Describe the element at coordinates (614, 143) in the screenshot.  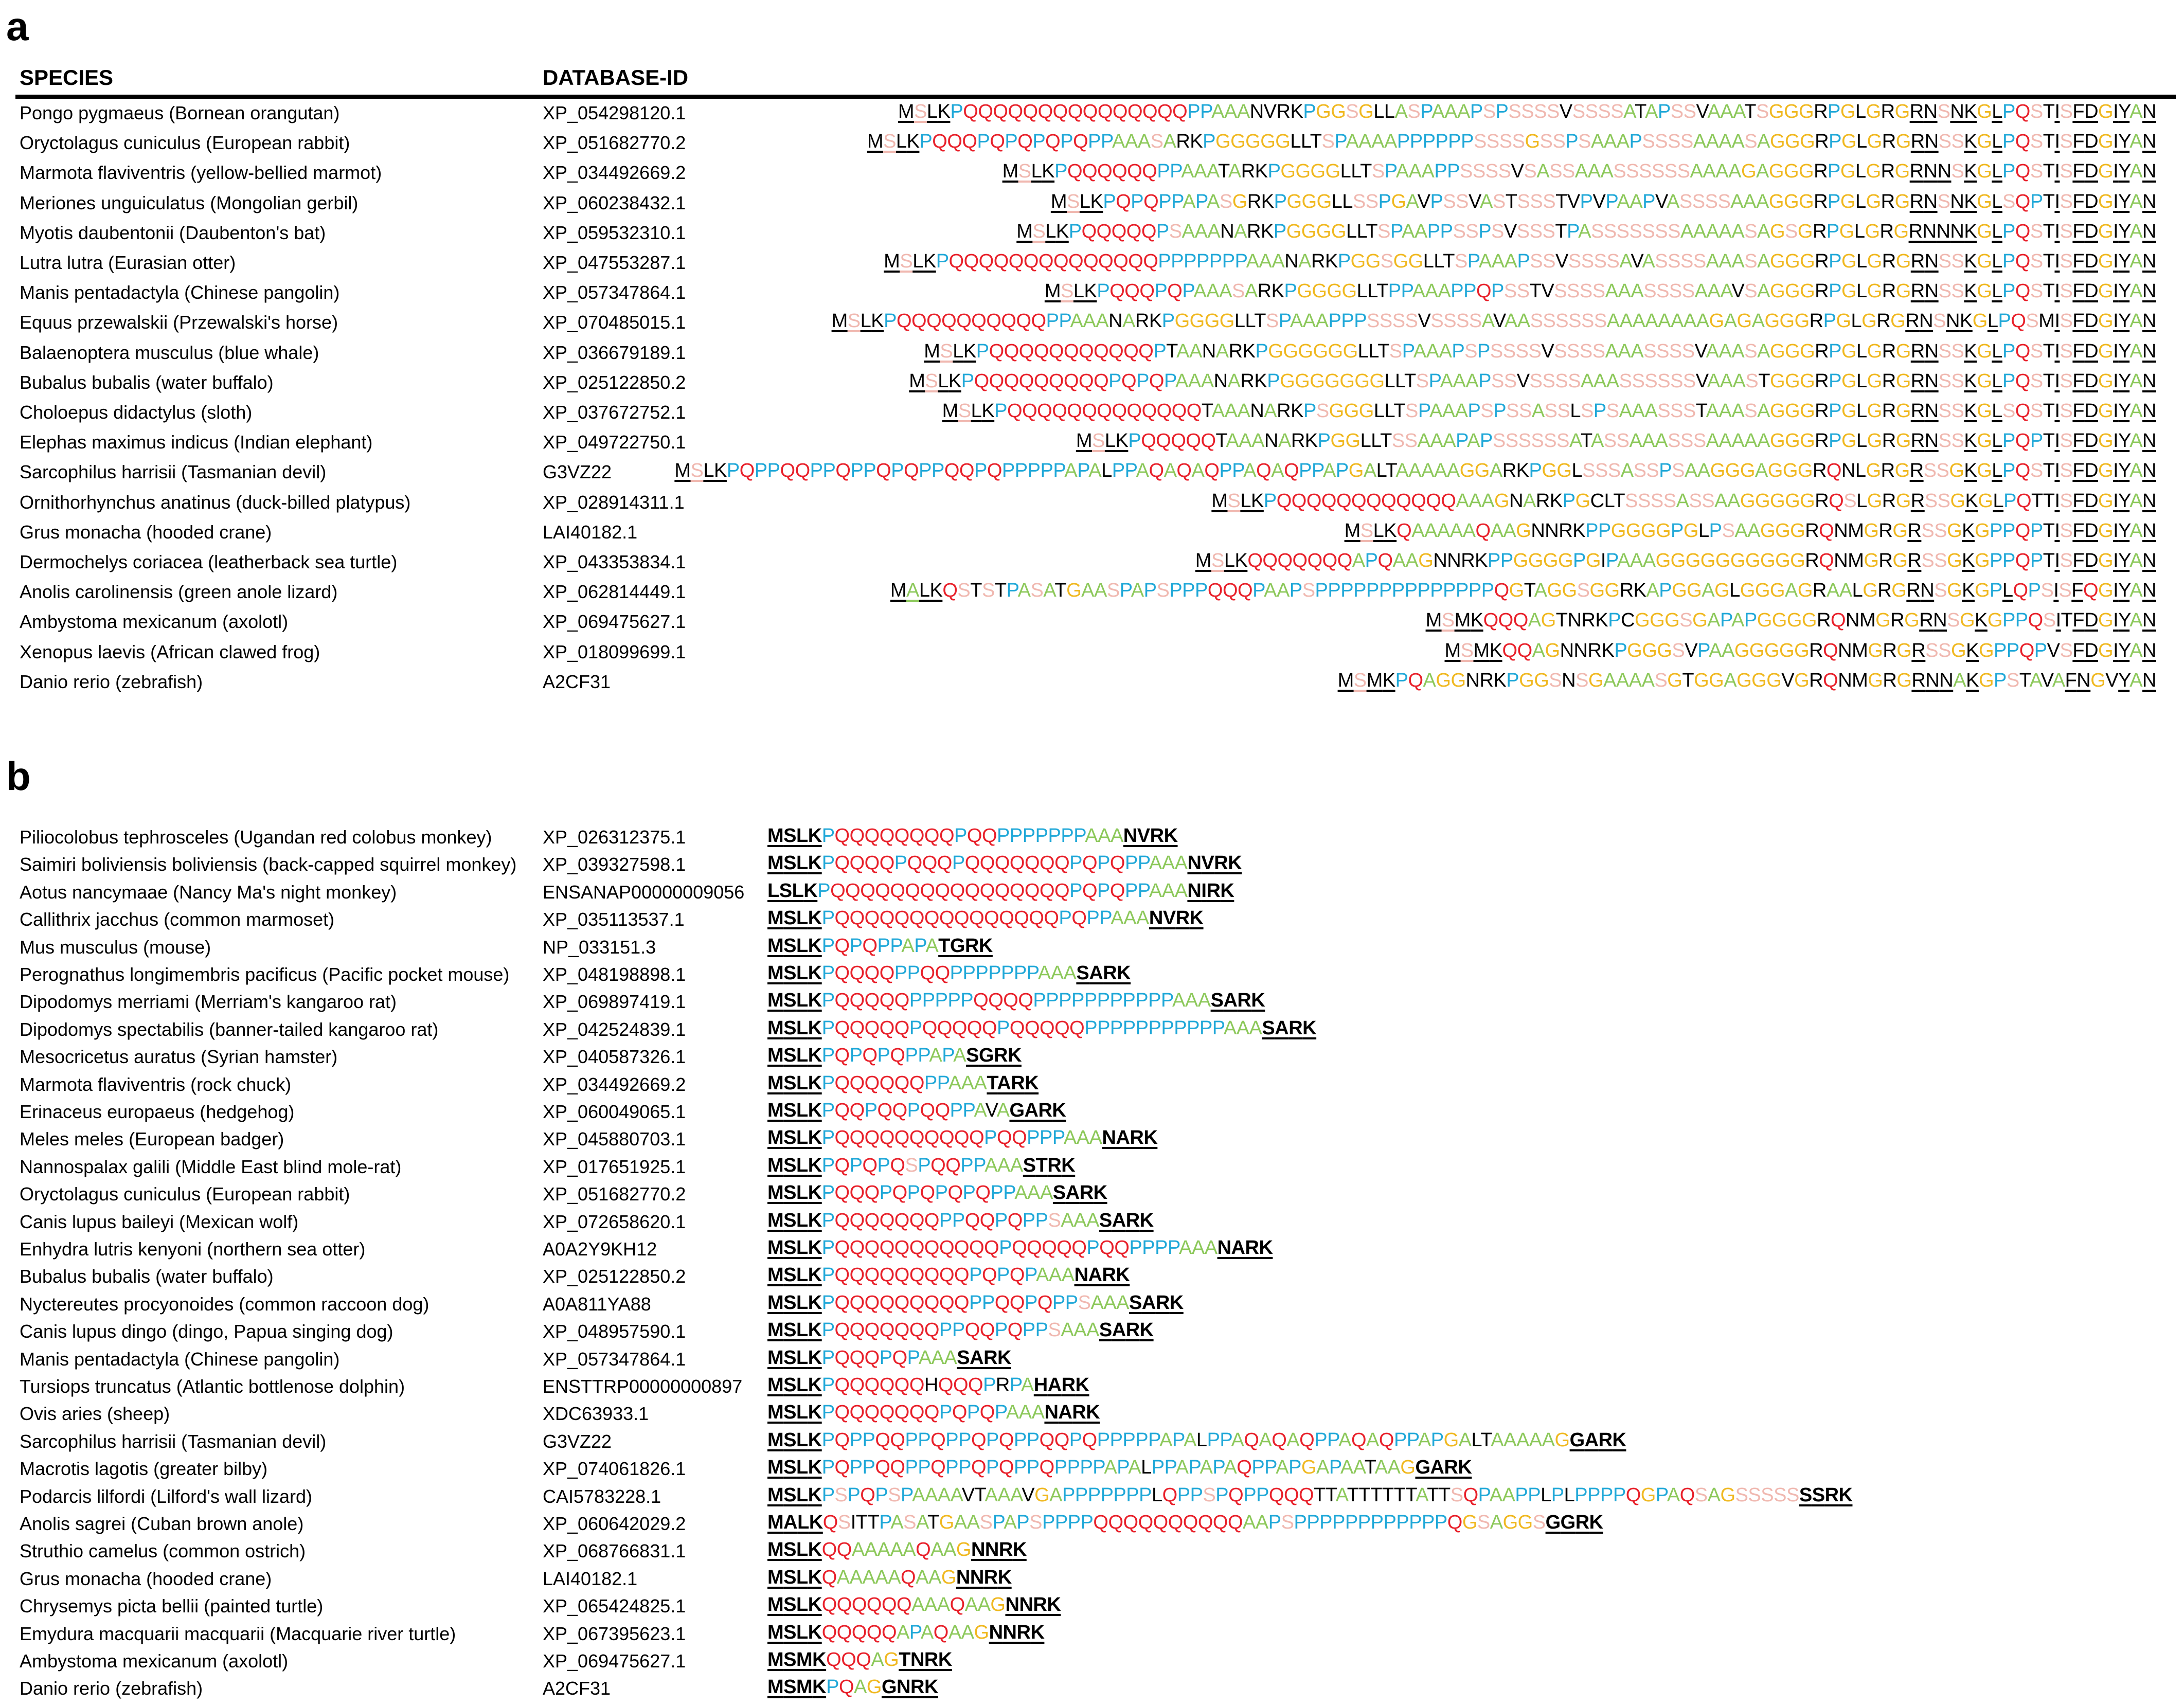
I see `database-id: XP_051682770.2` at that location.